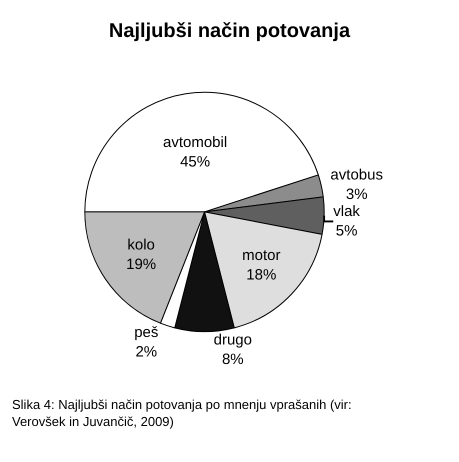 The image size is (459, 462). Describe the element at coordinates (261, 275) in the screenshot. I see `data-label: 18%` at that location.